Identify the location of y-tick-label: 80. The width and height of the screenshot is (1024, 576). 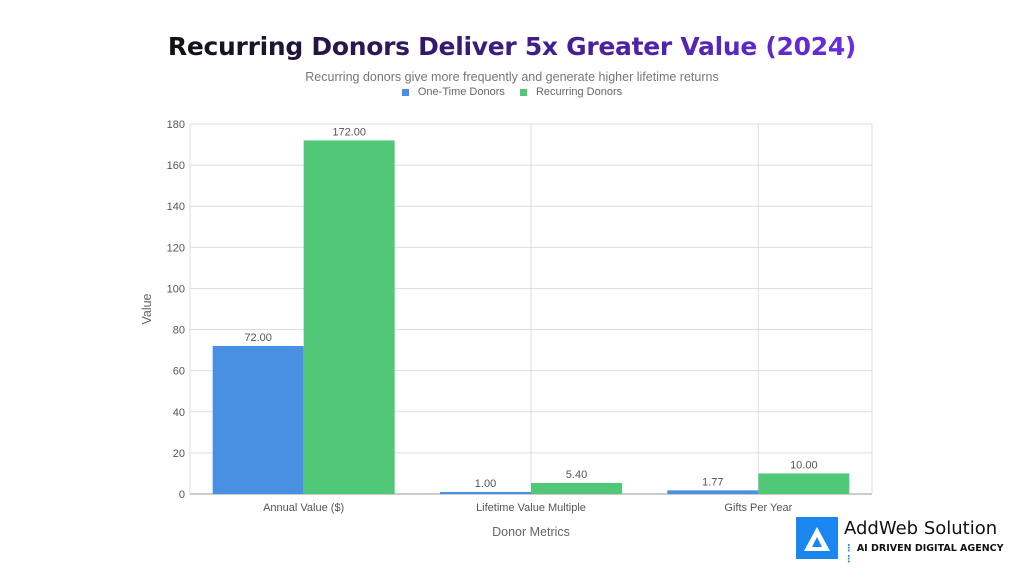
(179, 331).